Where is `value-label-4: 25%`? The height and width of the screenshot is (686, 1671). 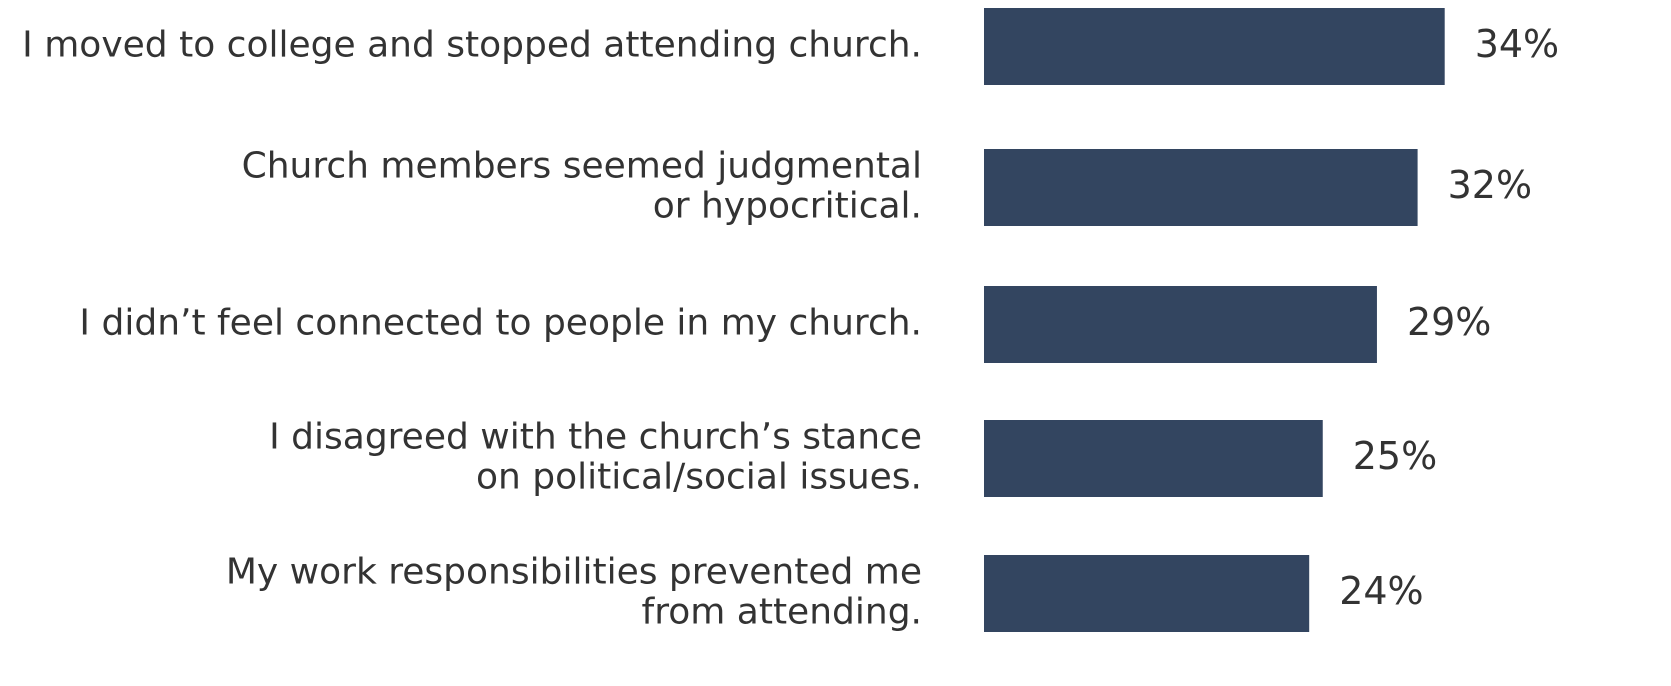
value-label-4: 25% is located at coordinates (1395, 456).